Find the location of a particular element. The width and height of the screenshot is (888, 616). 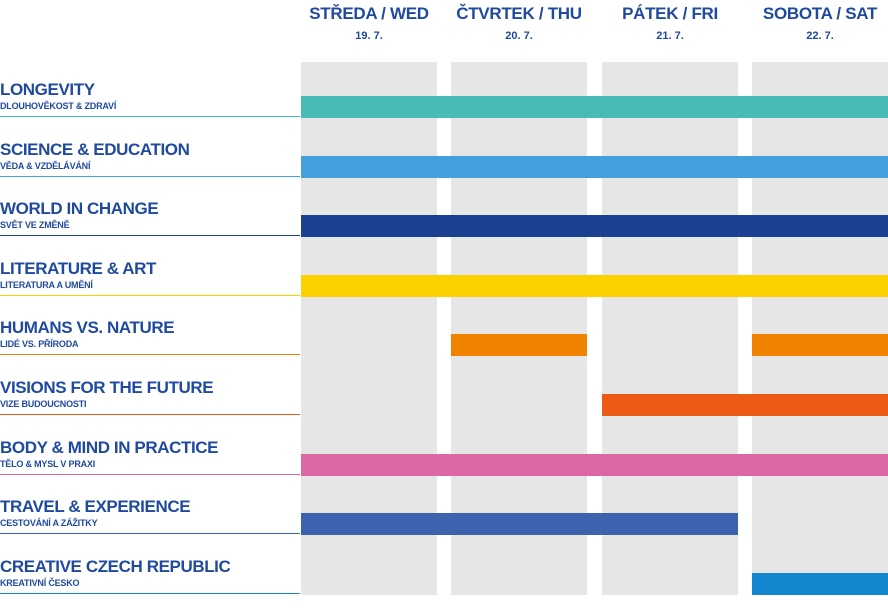

row-subtitle: TĚLO & MYSL V PRAXI is located at coordinates (48, 464).